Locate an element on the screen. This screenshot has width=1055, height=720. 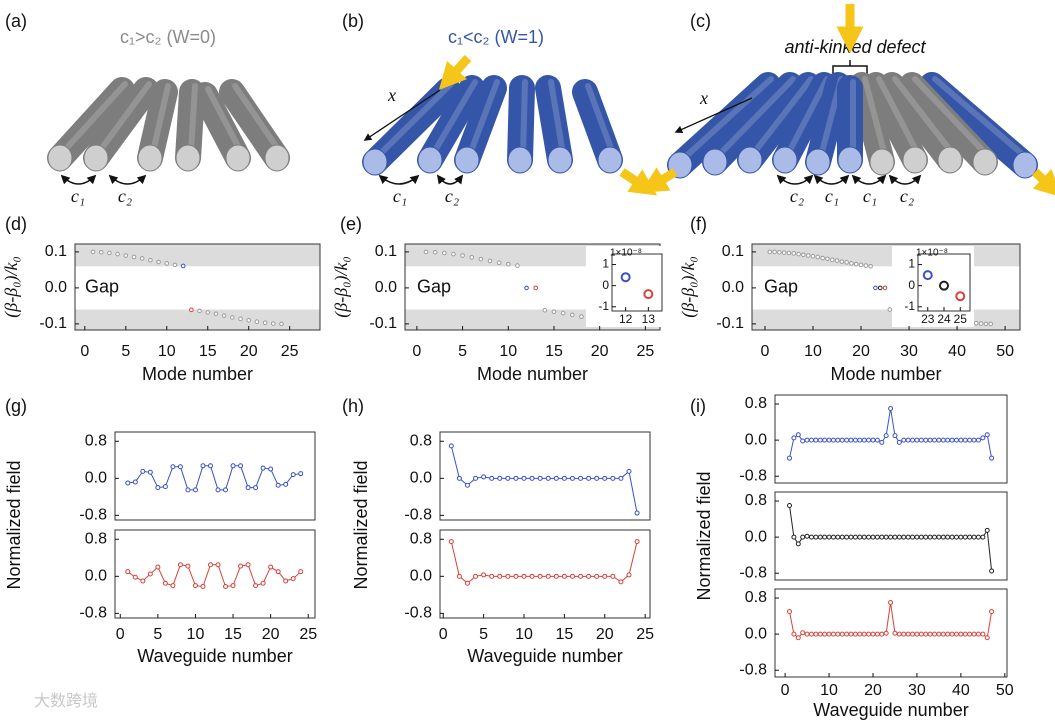
diagram-title: c₁>c₂ (W=0) is located at coordinates (168, 37).